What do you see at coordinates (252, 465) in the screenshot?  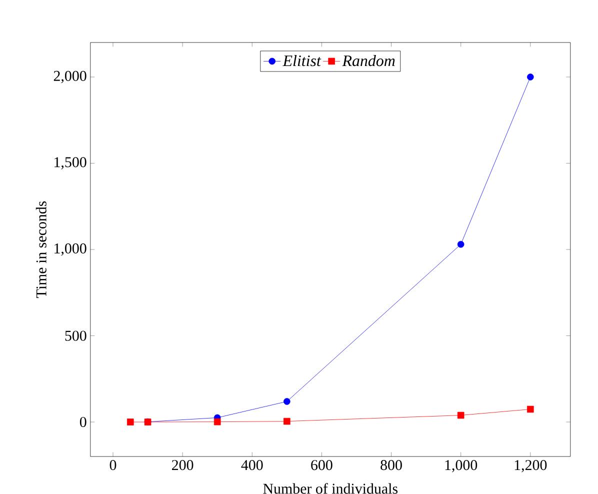 I see `x-tick-label: 400` at bounding box center [252, 465].